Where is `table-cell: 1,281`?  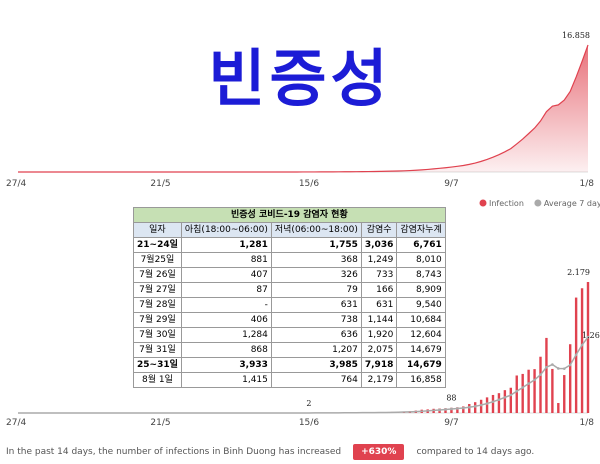 table-cell: 1,281 is located at coordinates (226, 245).